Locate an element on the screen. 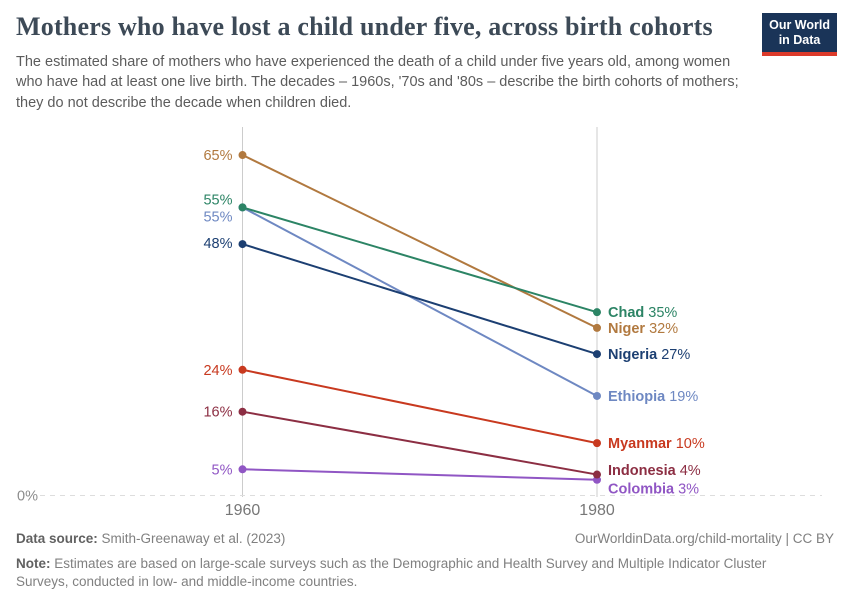  series-end-label-chad: Chad 35% is located at coordinates (642, 313).